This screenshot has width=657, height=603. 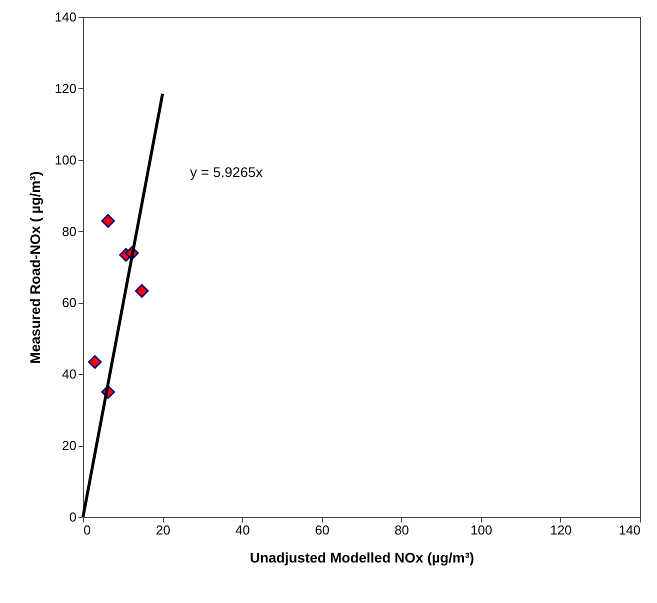 I want to click on y-tick-label: 120, so click(x=65, y=88).